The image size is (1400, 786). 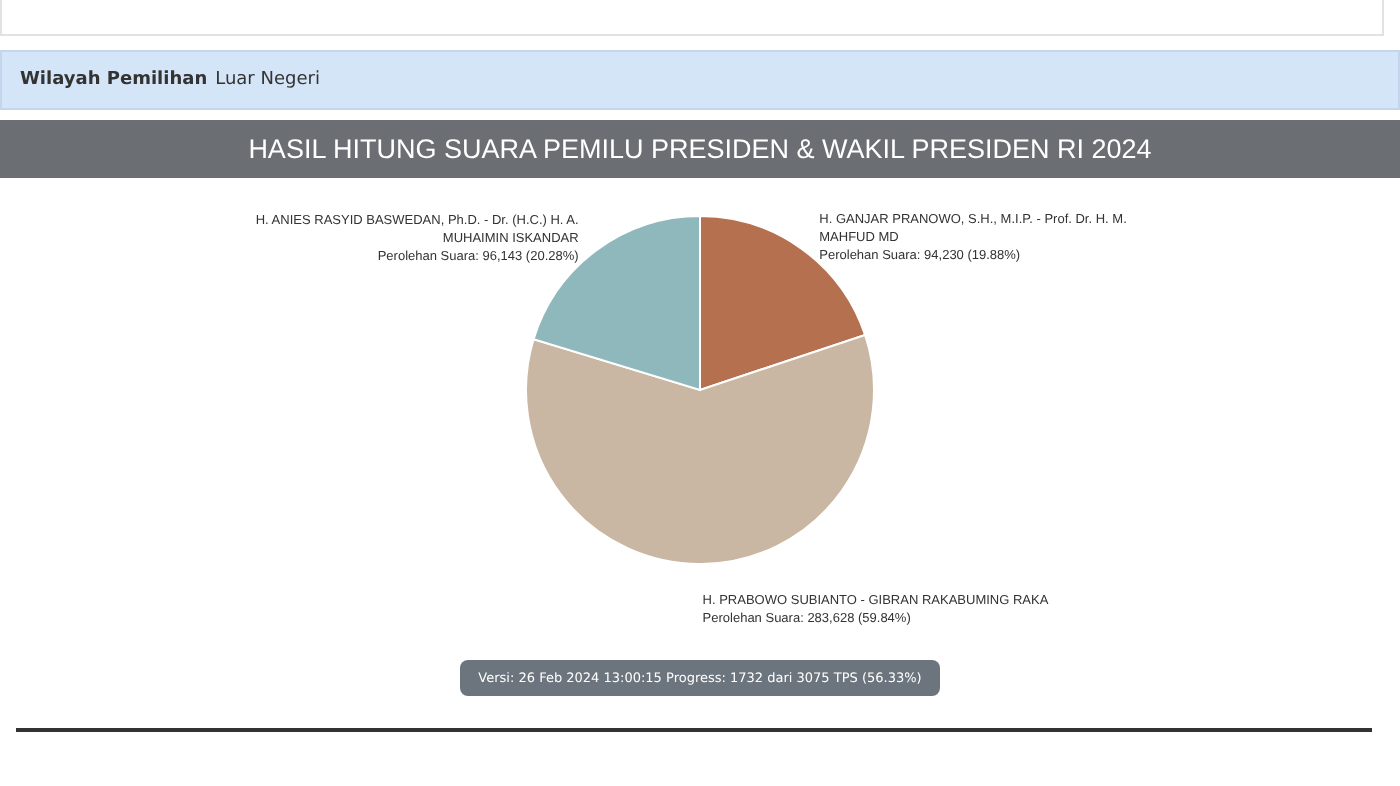 I want to click on text: Wilayah Pemilihan, so click(x=114, y=80).